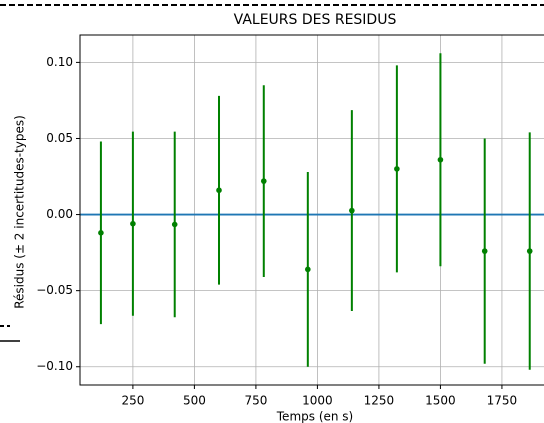 This screenshot has height=423, width=544. What do you see at coordinates (54, 366) in the screenshot?
I see `y-tick-label: −0.10` at bounding box center [54, 366].